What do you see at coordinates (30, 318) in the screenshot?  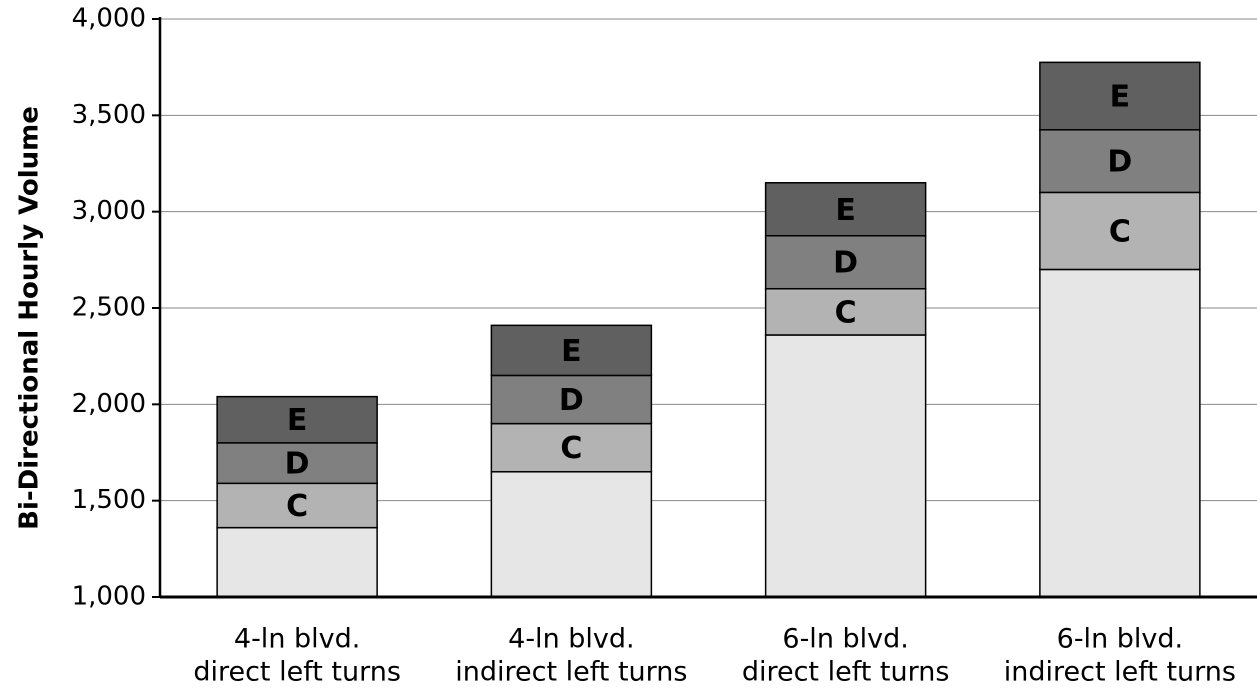 I see `y-axis-label: Bi-Directional Hourly Volume` at bounding box center [30, 318].